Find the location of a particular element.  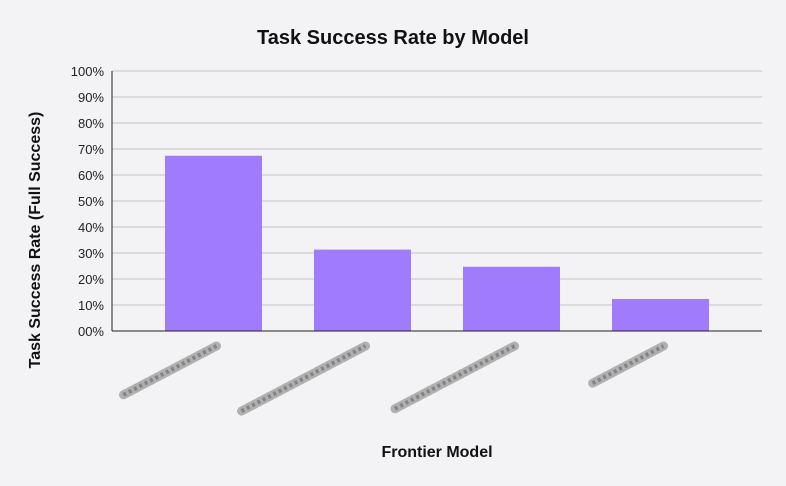

y-tick-label: 80% is located at coordinates (91, 123).